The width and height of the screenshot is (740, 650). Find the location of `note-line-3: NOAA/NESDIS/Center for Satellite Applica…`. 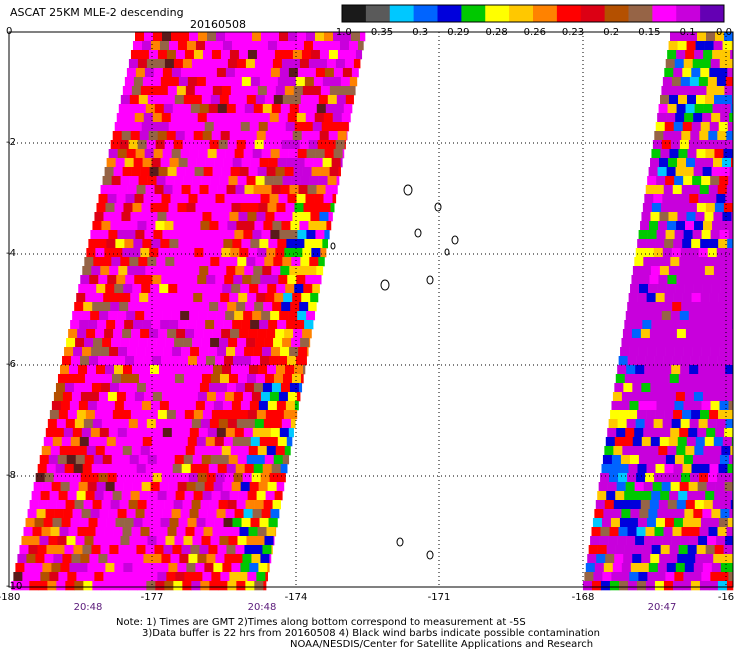

note-line-3: NOAA/NESDIS/Center for Satellite Applica… is located at coordinates (442, 644).